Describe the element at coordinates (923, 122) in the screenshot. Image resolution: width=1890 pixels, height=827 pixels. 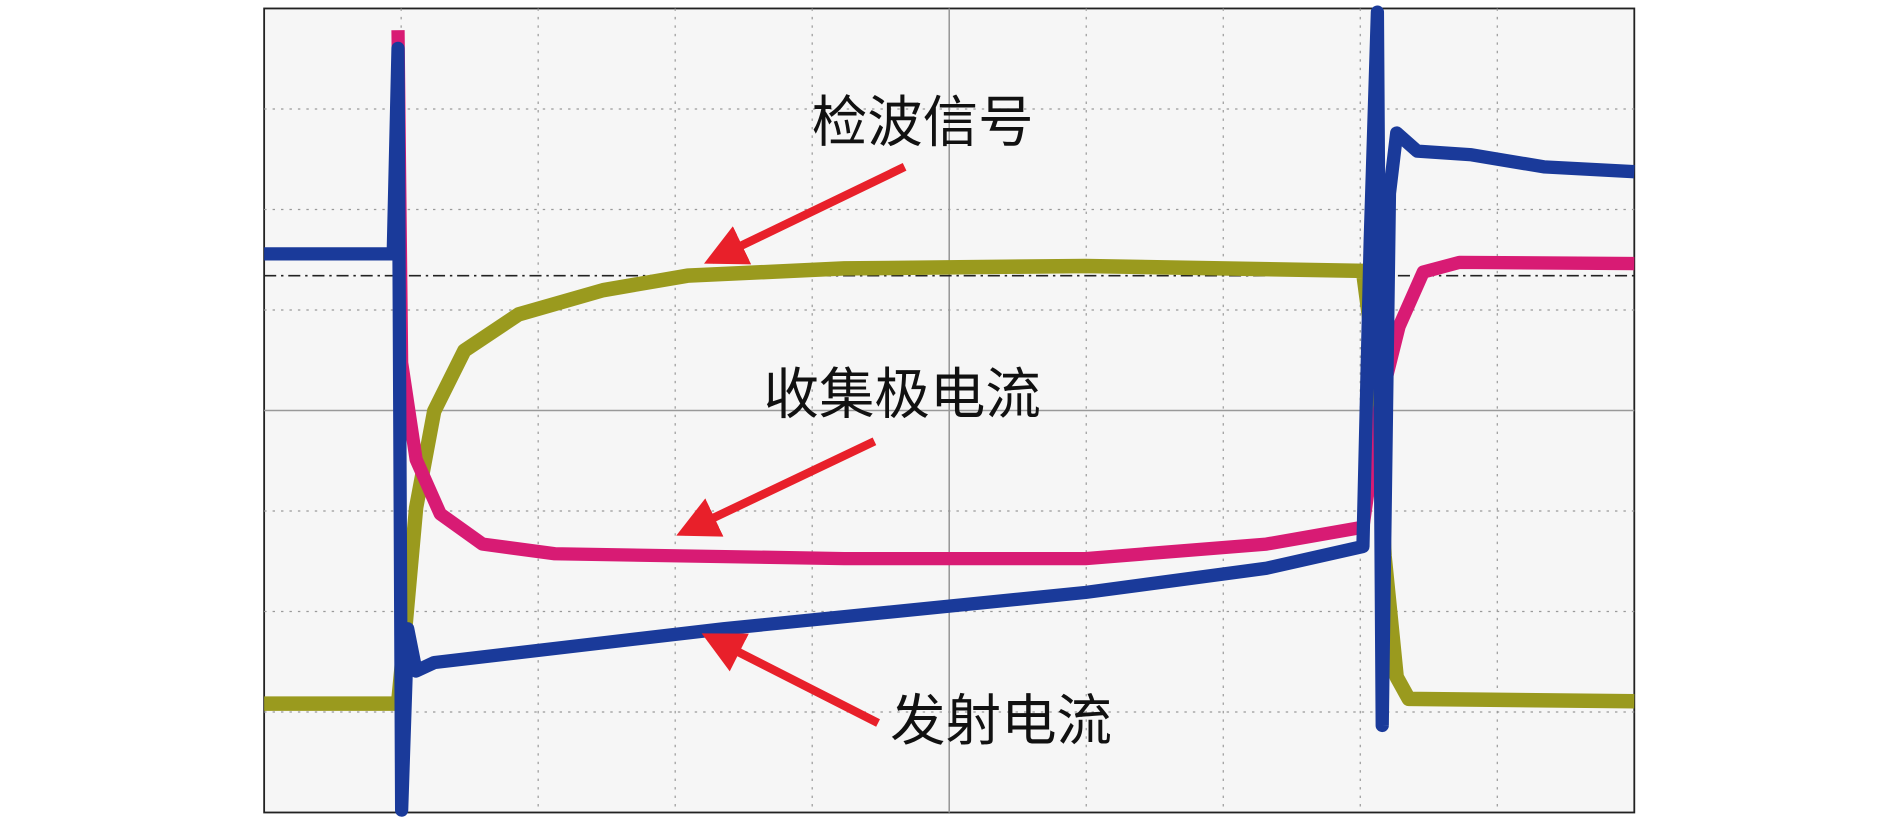
I see `annotation-label: 检波信号` at that location.